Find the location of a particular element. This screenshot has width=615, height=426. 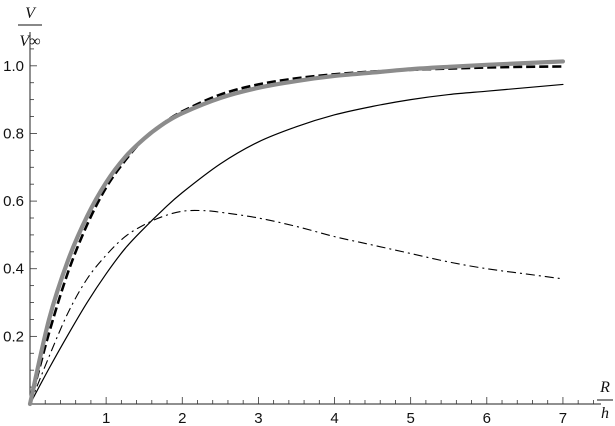

y-tick-label: 0.4 is located at coordinates (13, 269).